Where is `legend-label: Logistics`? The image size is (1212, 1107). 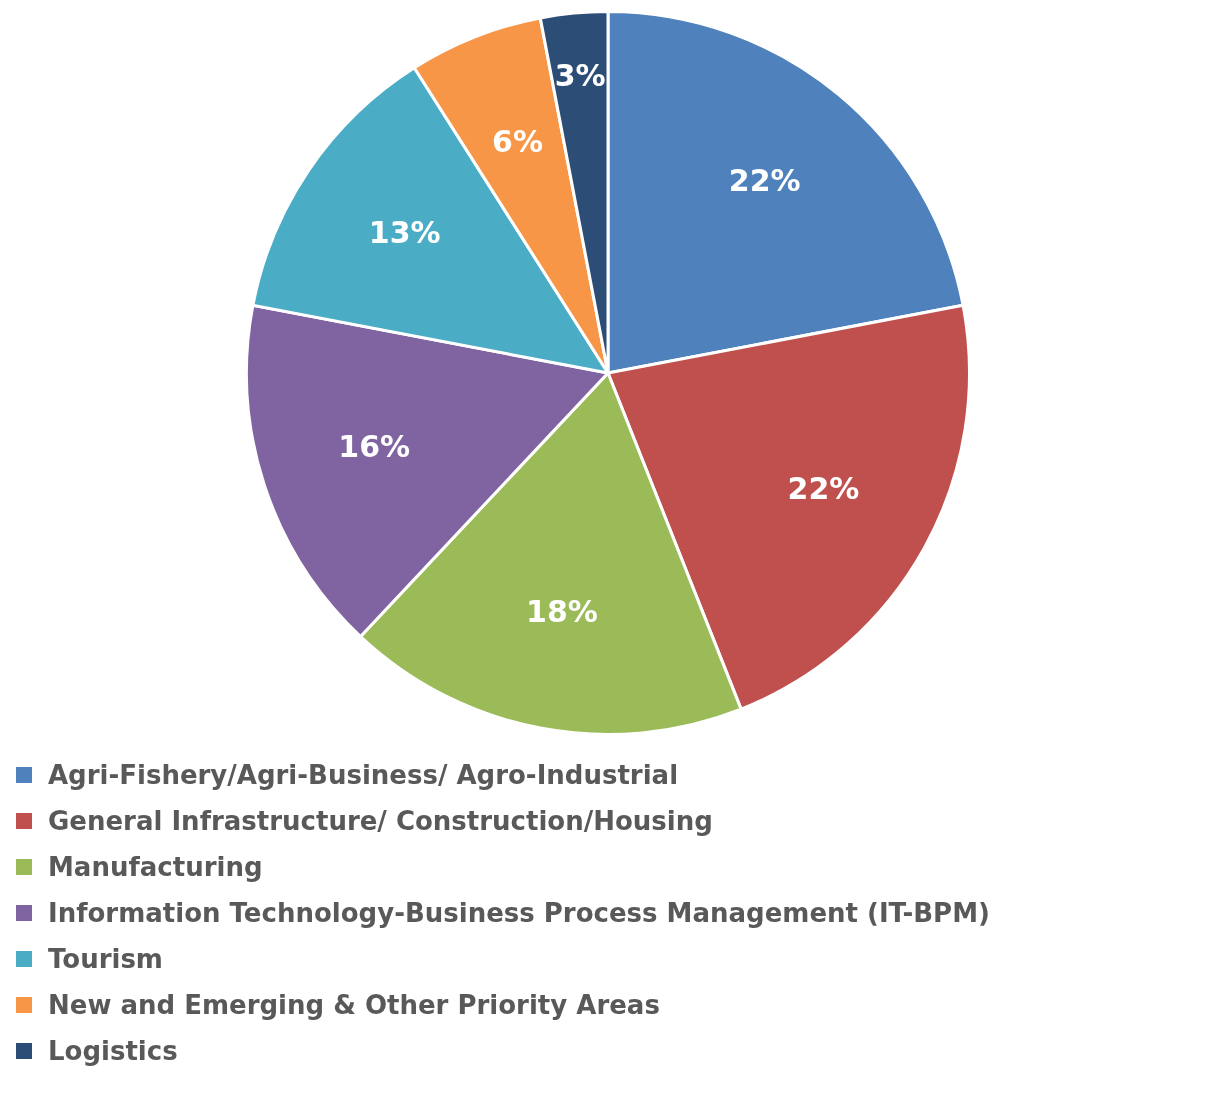
legend-label: Logistics is located at coordinates (113, 1051).